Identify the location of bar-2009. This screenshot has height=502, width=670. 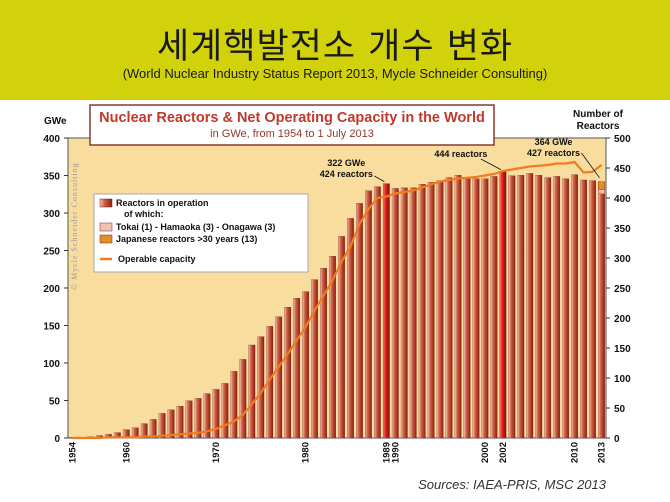
(566, 308).